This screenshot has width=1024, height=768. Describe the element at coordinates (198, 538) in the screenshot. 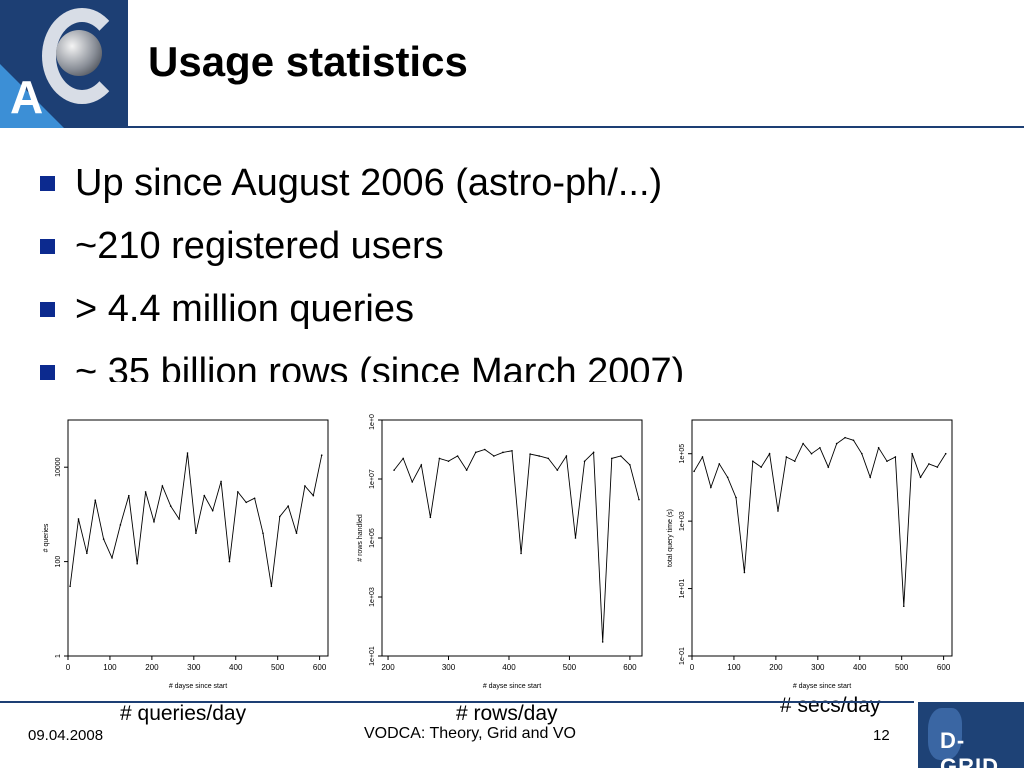

I see `plot-frame` at that location.